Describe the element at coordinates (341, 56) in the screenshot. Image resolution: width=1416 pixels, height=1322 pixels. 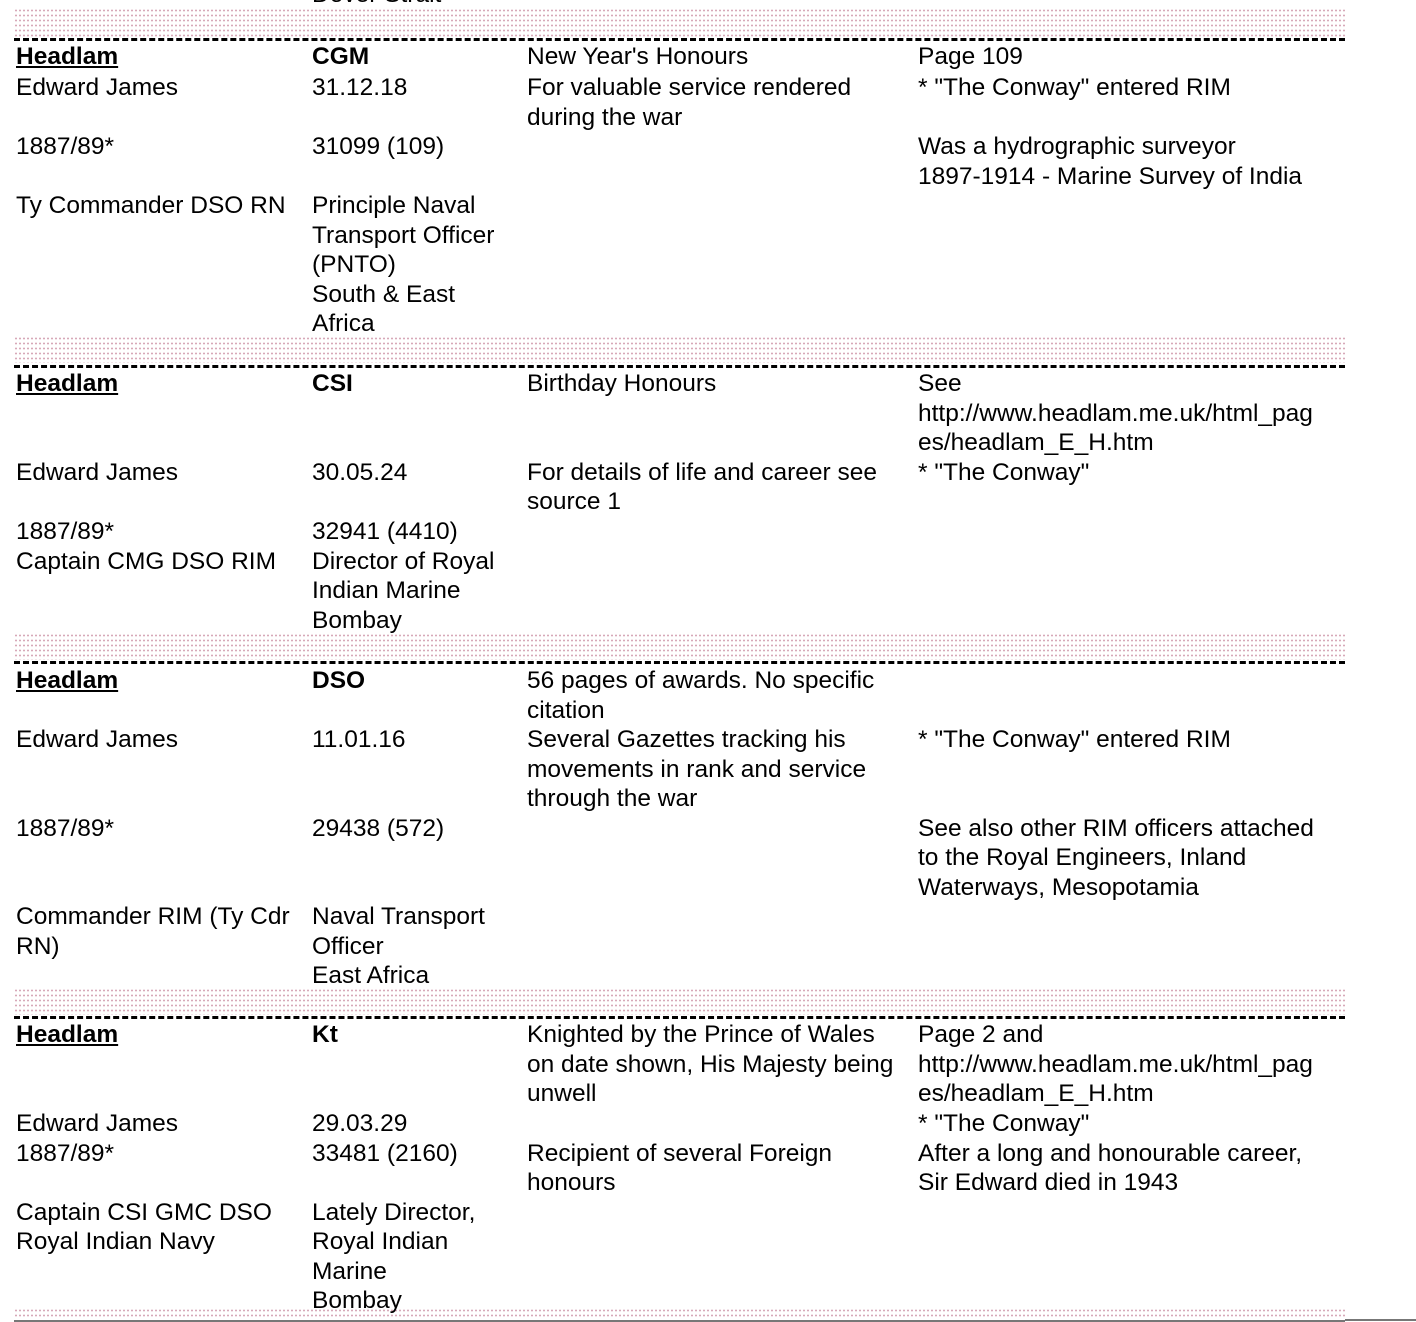
I see `award-cell: CGM` at that location.